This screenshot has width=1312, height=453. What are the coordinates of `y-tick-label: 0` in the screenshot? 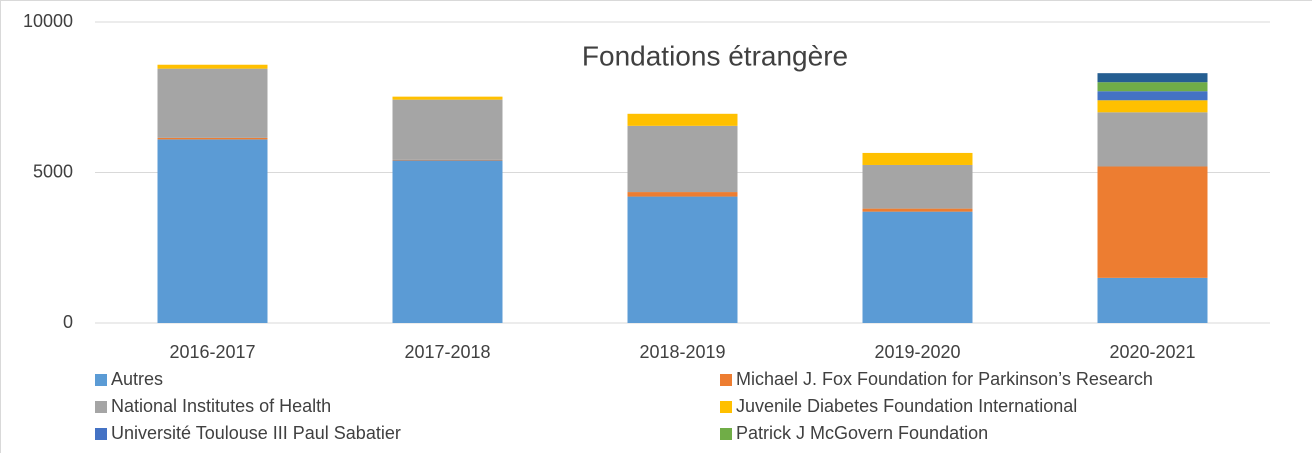 It's located at (68, 322).